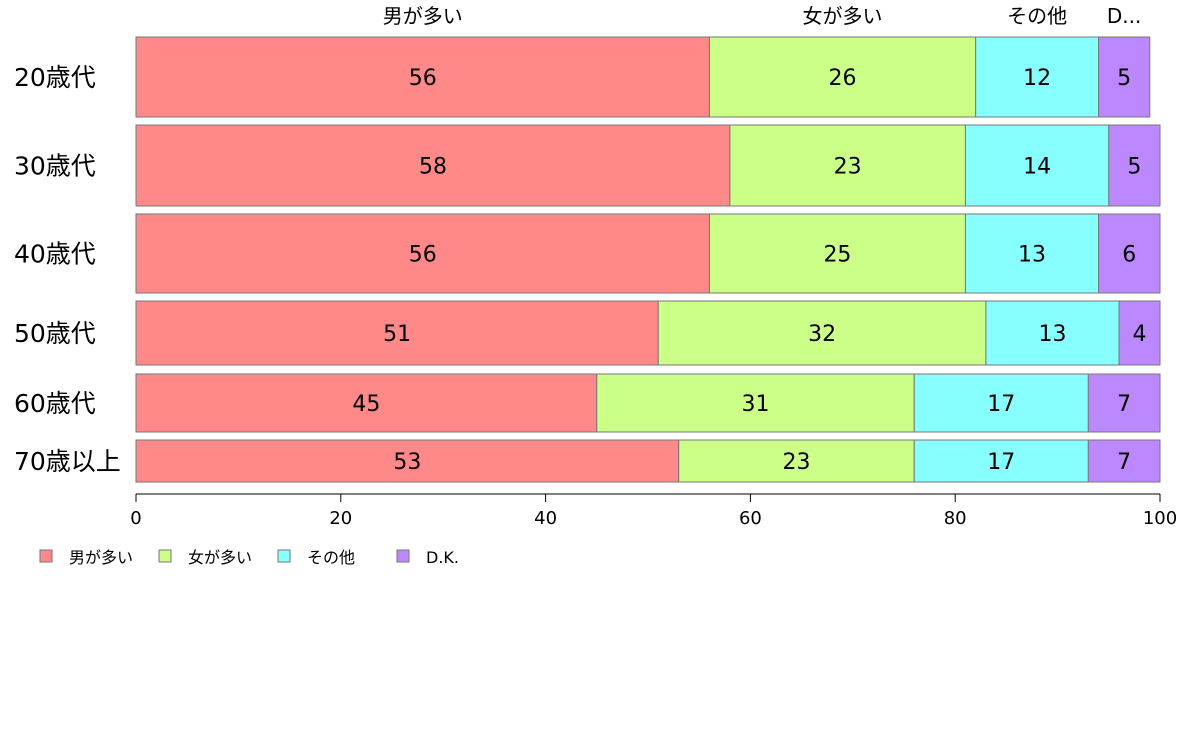 The height and width of the screenshot is (736, 1188). I want to click on x-tick-label-5: 100, so click(1160, 518).